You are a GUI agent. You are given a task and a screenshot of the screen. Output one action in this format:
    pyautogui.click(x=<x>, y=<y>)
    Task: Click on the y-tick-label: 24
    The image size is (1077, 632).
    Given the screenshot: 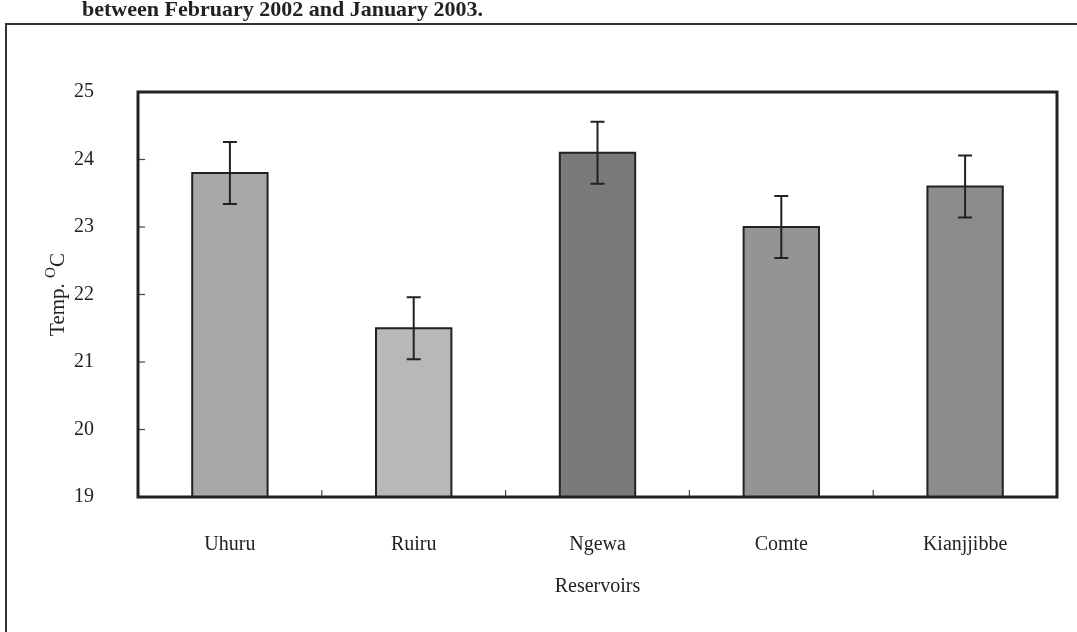 What is the action you would take?
    pyautogui.click(x=84, y=157)
    